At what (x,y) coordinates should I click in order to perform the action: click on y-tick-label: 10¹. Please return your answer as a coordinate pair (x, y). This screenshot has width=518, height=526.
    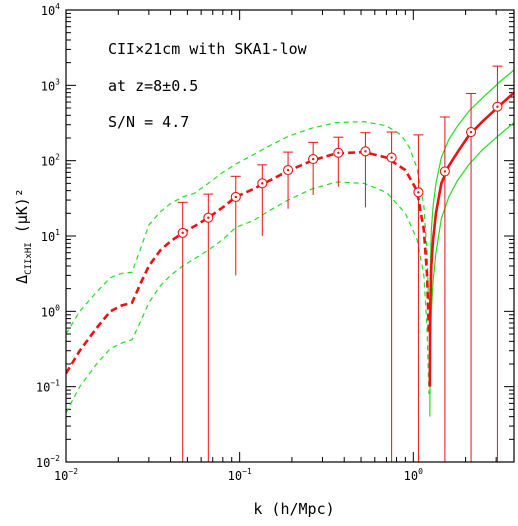
    Looking at the image, I should click on (50, 236).